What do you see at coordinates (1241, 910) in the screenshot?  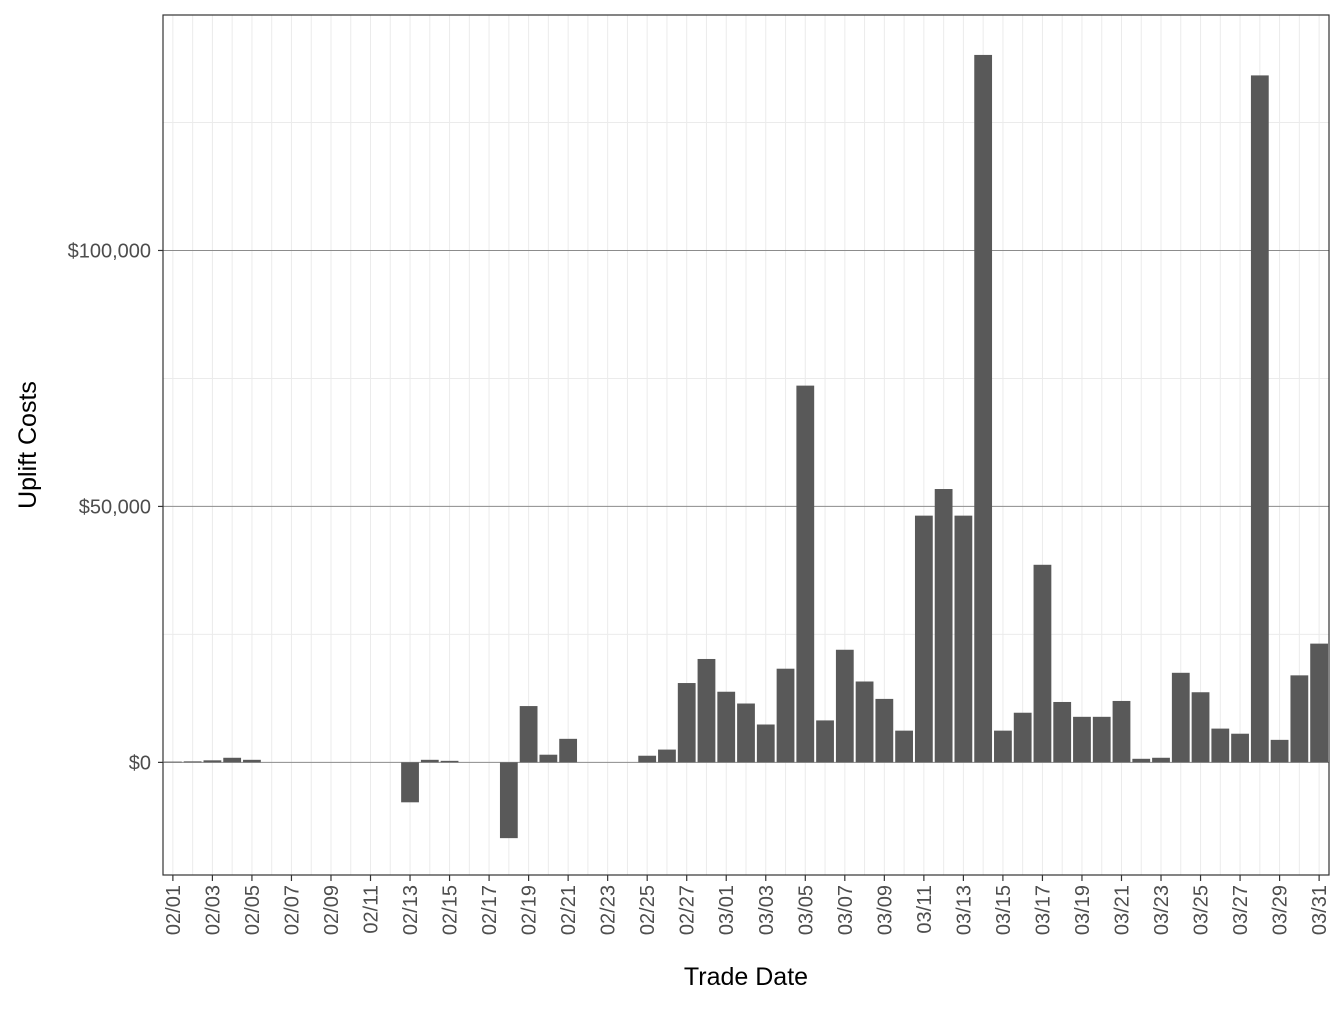 I see `x-tick-label: 03/27` at bounding box center [1241, 910].